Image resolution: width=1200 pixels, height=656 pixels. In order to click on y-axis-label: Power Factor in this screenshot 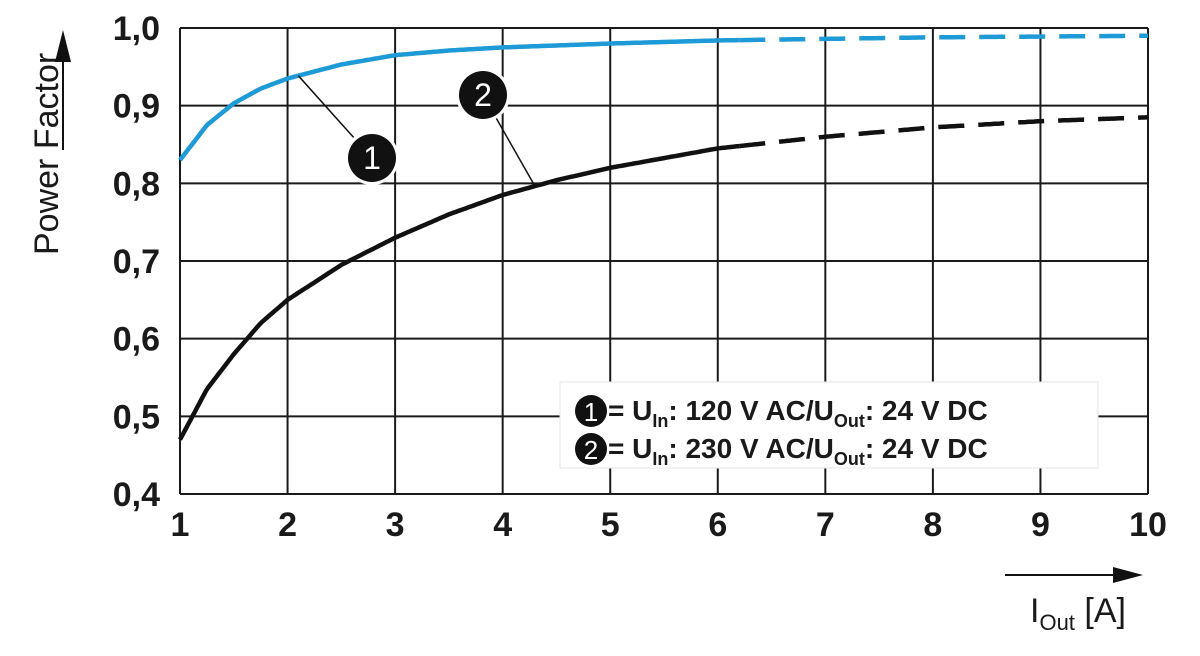, I will do `click(47, 154)`.